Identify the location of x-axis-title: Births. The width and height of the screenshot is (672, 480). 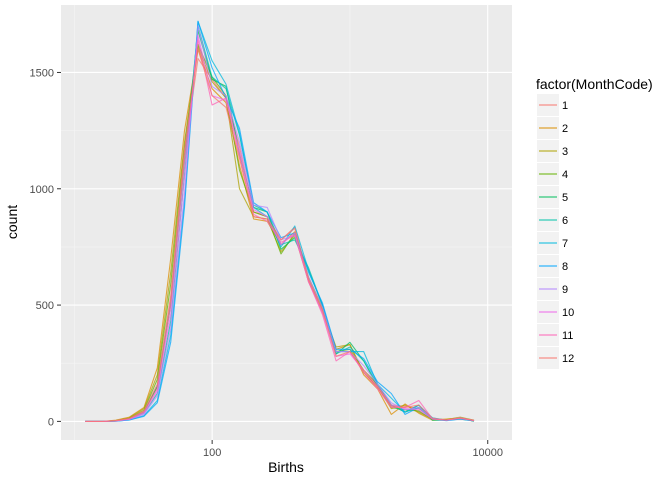
(286, 467).